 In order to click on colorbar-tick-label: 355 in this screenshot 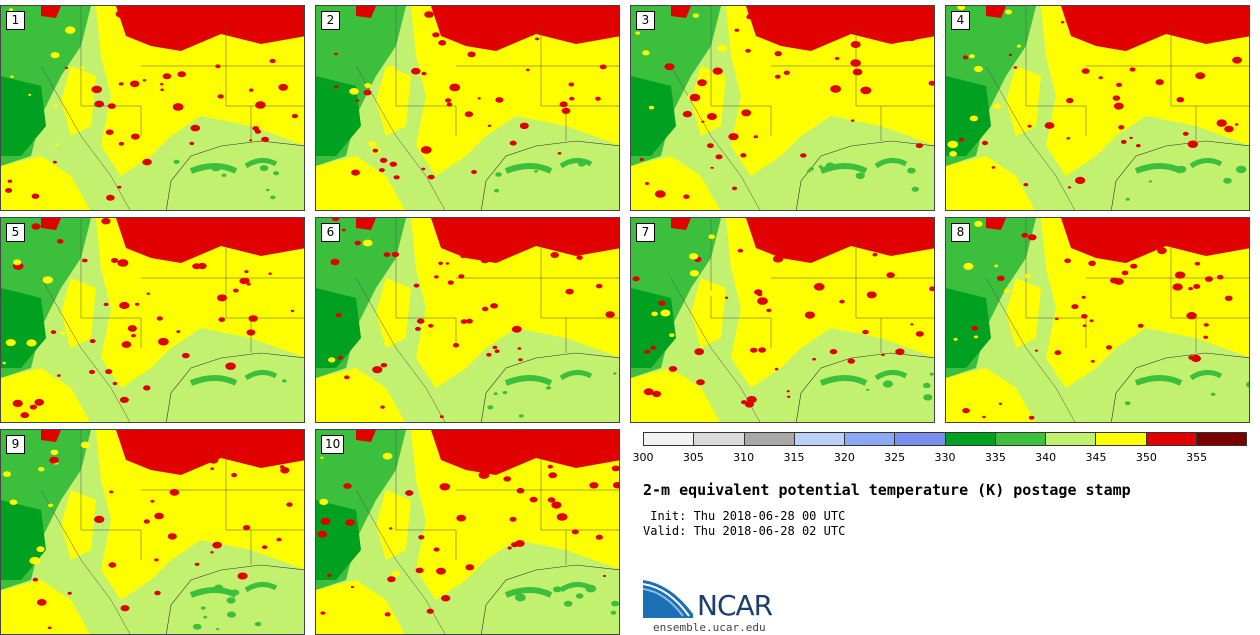, I will do `click(1197, 457)`.